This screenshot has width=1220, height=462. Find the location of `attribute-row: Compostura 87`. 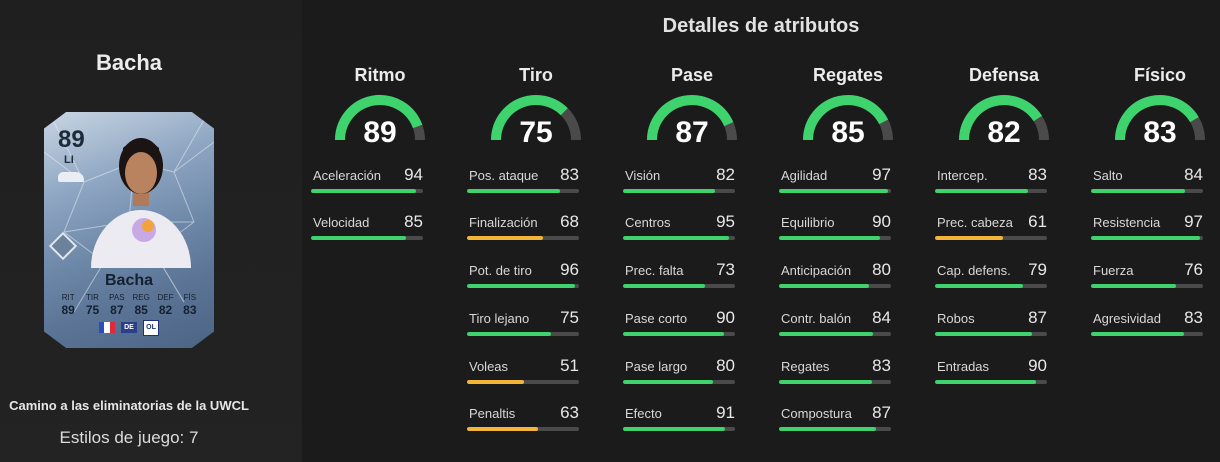

attribute-row: Compostura 87 is located at coordinates (835, 419).